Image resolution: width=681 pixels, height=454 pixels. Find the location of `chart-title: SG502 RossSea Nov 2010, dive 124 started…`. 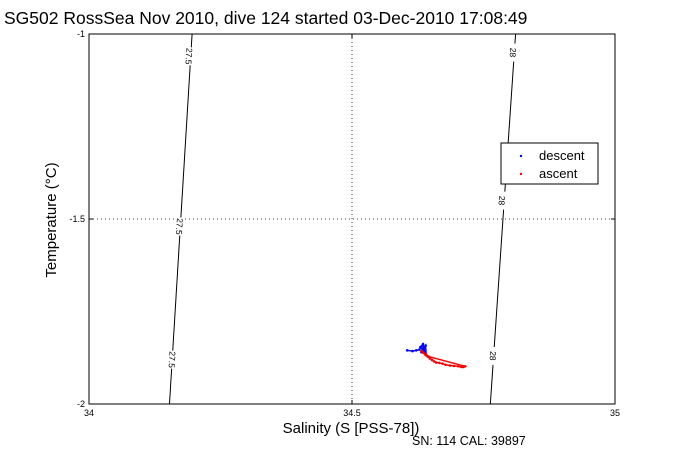

chart-title: SG502 RossSea Nov 2010, dive 124 started… is located at coordinates (265, 18).